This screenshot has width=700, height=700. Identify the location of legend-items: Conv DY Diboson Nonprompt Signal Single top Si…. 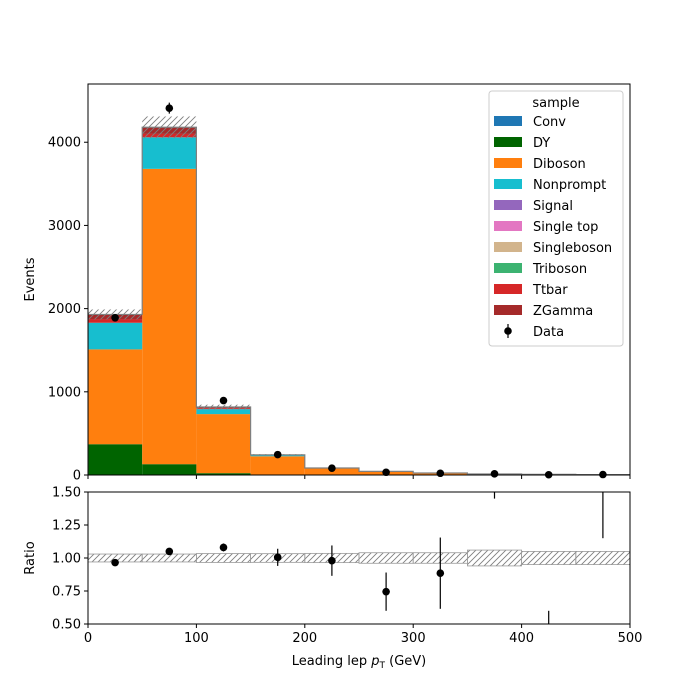
(553, 227).